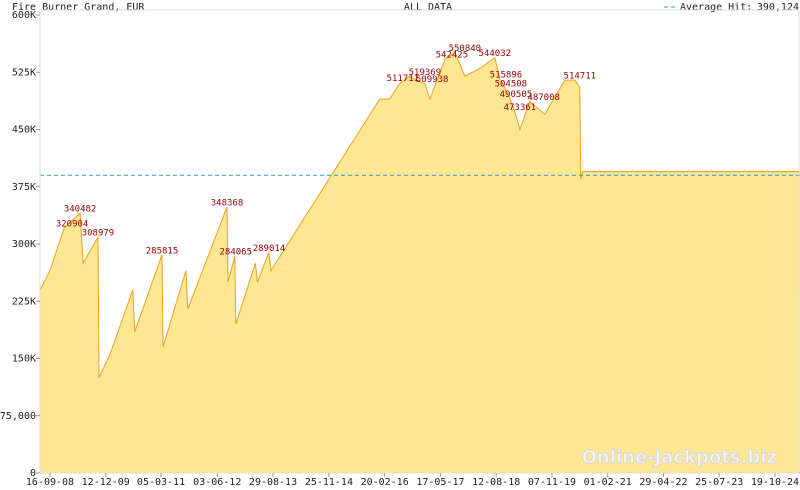 The height and width of the screenshot is (490, 800). What do you see at coordinates (506, 76) in the screenshot?
I see `annotation: 515896` at bounding box center [506, 76].